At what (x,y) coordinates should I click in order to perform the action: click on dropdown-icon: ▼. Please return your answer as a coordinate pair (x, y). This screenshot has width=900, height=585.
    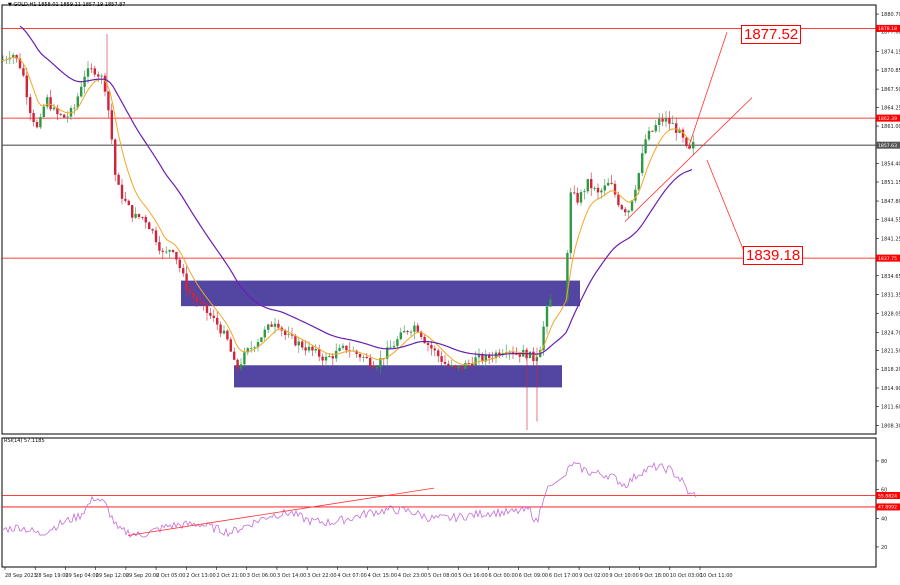
    Looking at the image, I should click on (10, 5).